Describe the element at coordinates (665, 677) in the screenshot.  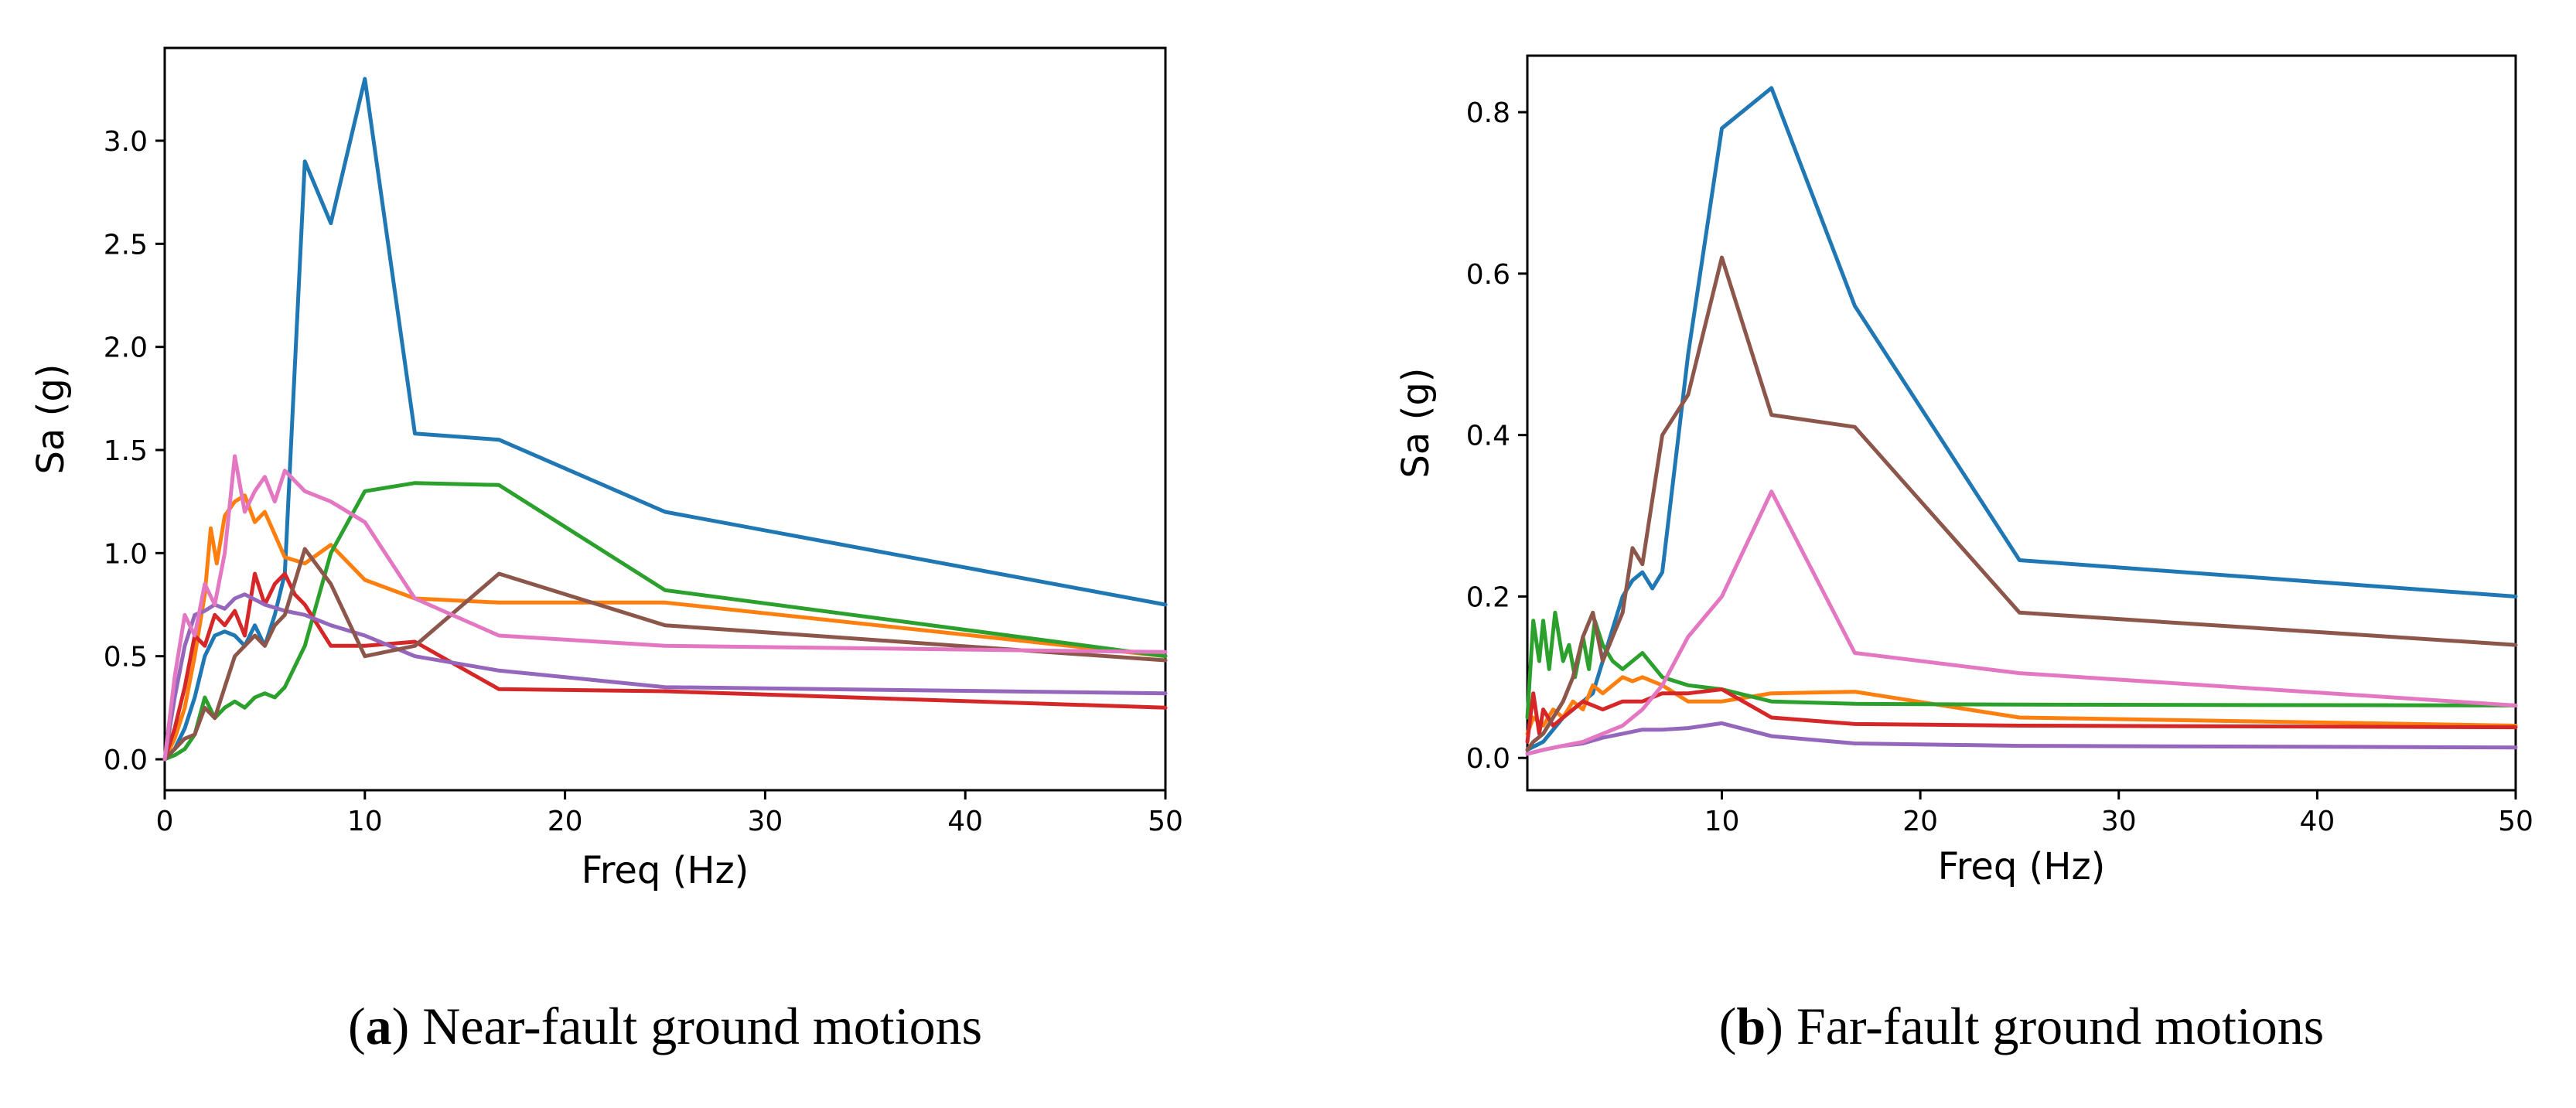
I see `series-line-a-purple` at that location.